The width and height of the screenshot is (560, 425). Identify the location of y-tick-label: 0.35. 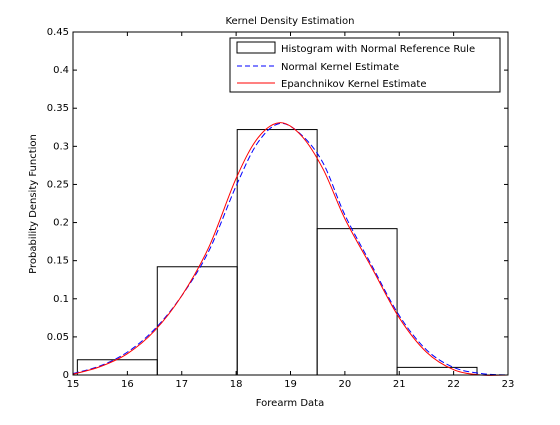
(58, 108).